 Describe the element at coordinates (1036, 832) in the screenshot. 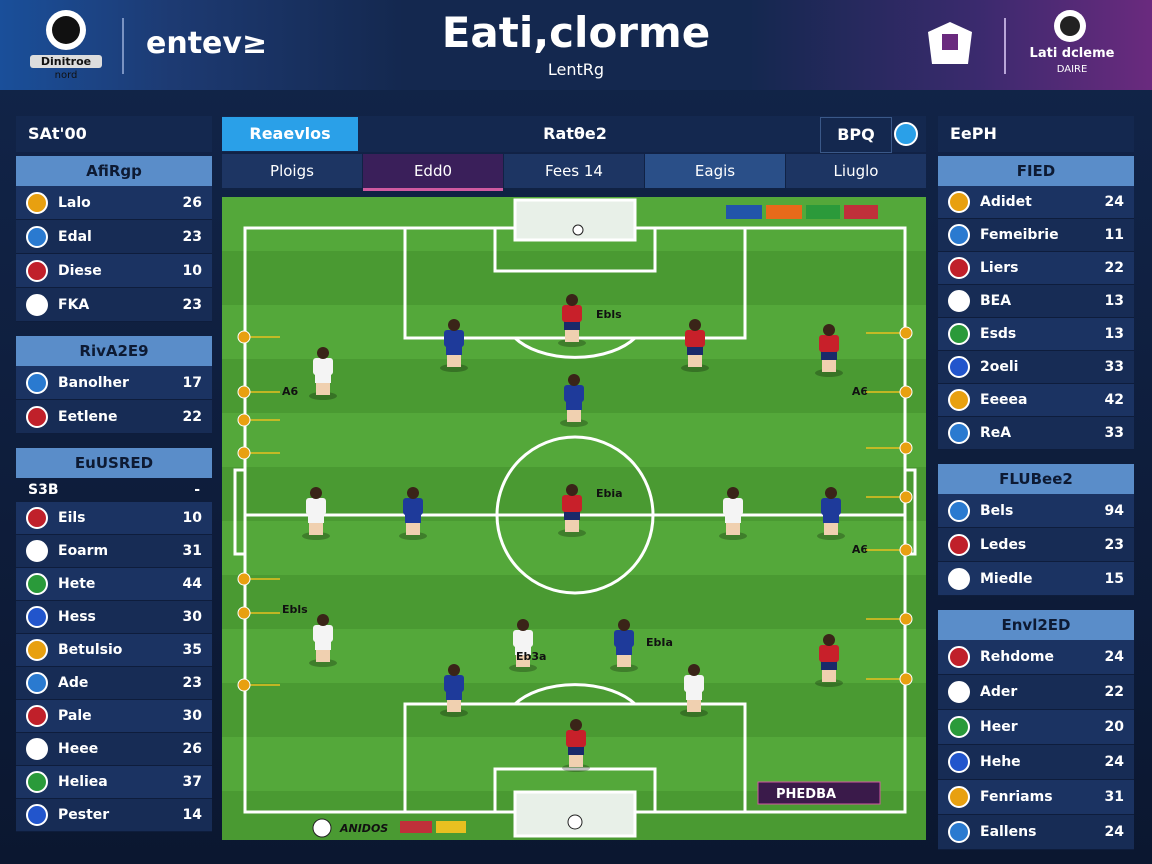

I see `player-row: Eallens 24` at that location.